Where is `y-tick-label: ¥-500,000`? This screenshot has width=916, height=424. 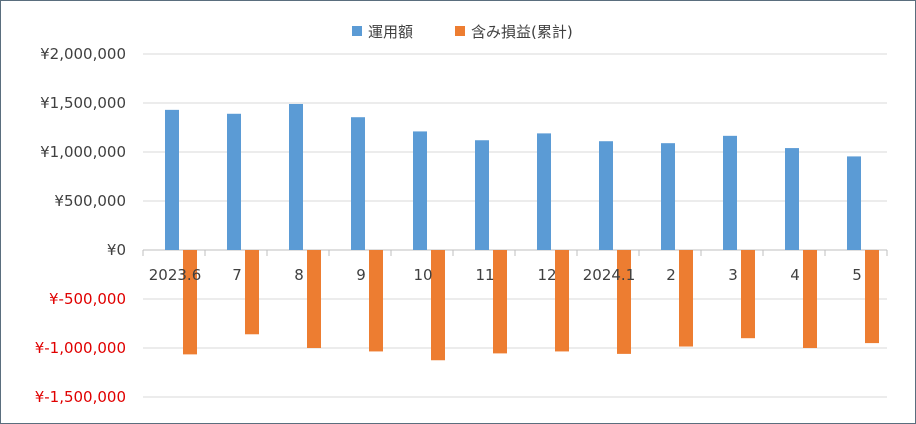
y-tick-label: ¥-500,000 is located at coordinates (87, 299).